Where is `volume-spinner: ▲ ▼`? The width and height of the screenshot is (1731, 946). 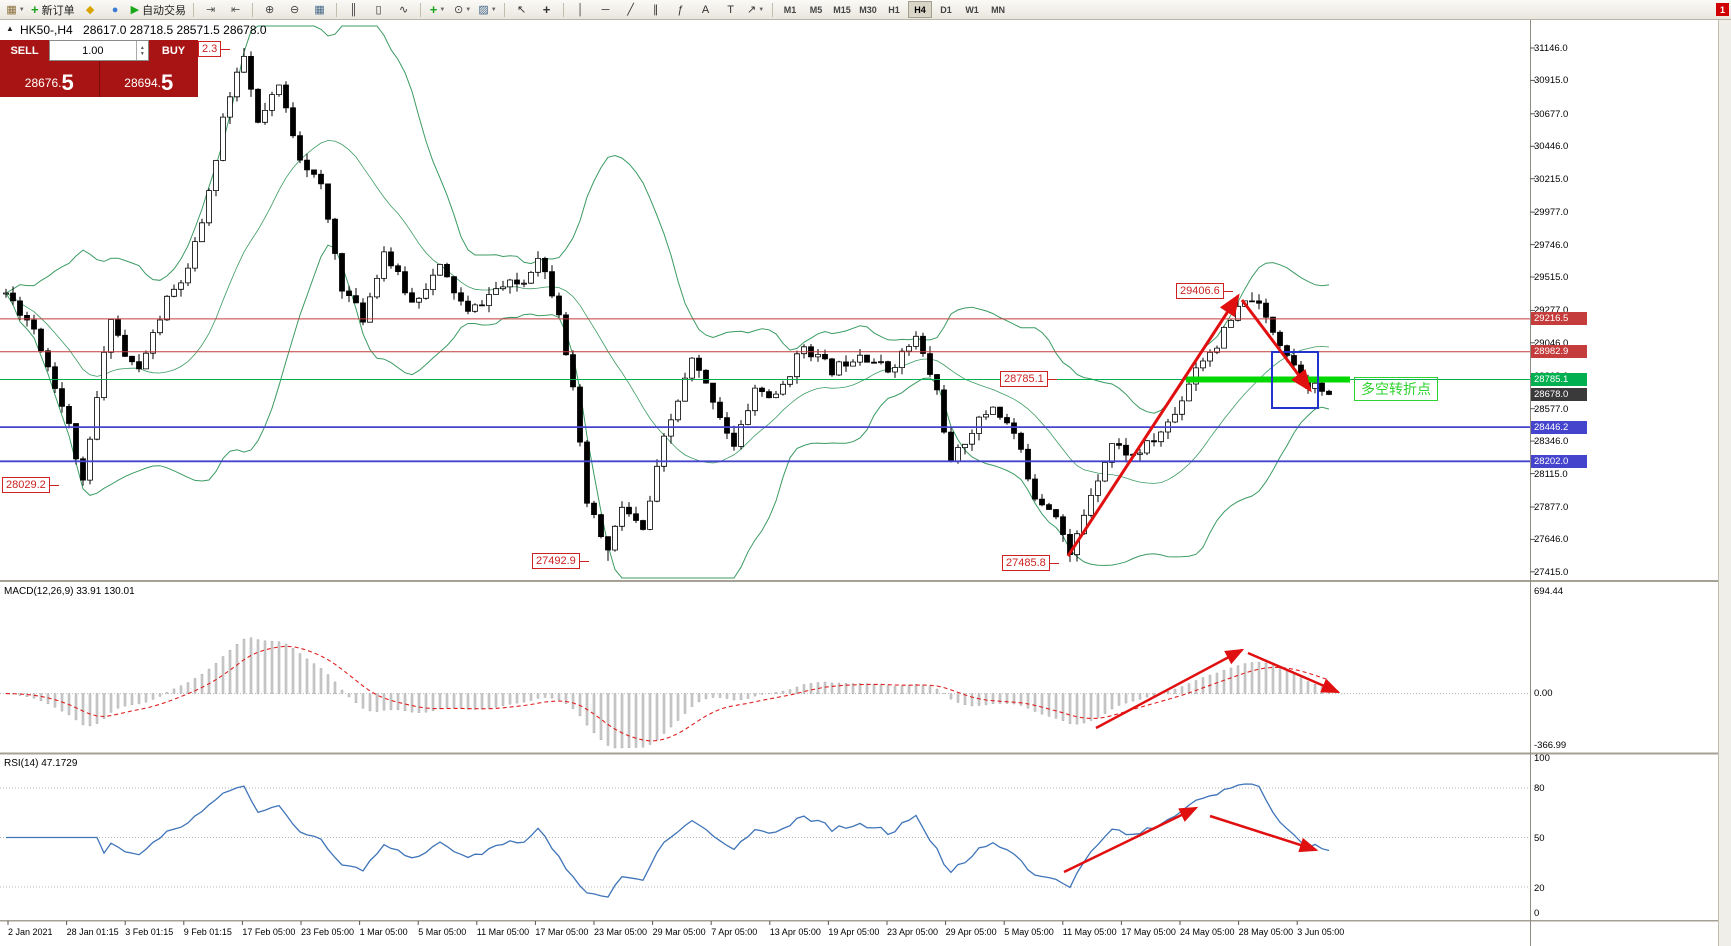 volume-spinner: ▲ ▼ is located at coordinates (141, 50).